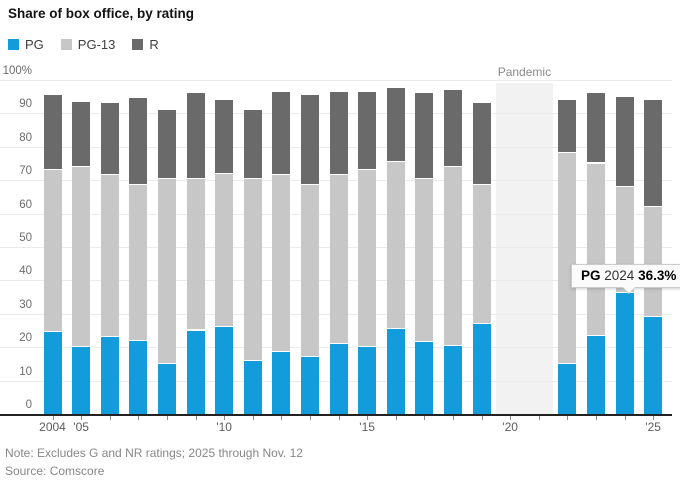 The height and width of the screenshot is (487, 680). What do you see at coordinates (309, 271) in the screenshot?
I see `bar-segment-pg13-2013` at bounding box center [309, 271].